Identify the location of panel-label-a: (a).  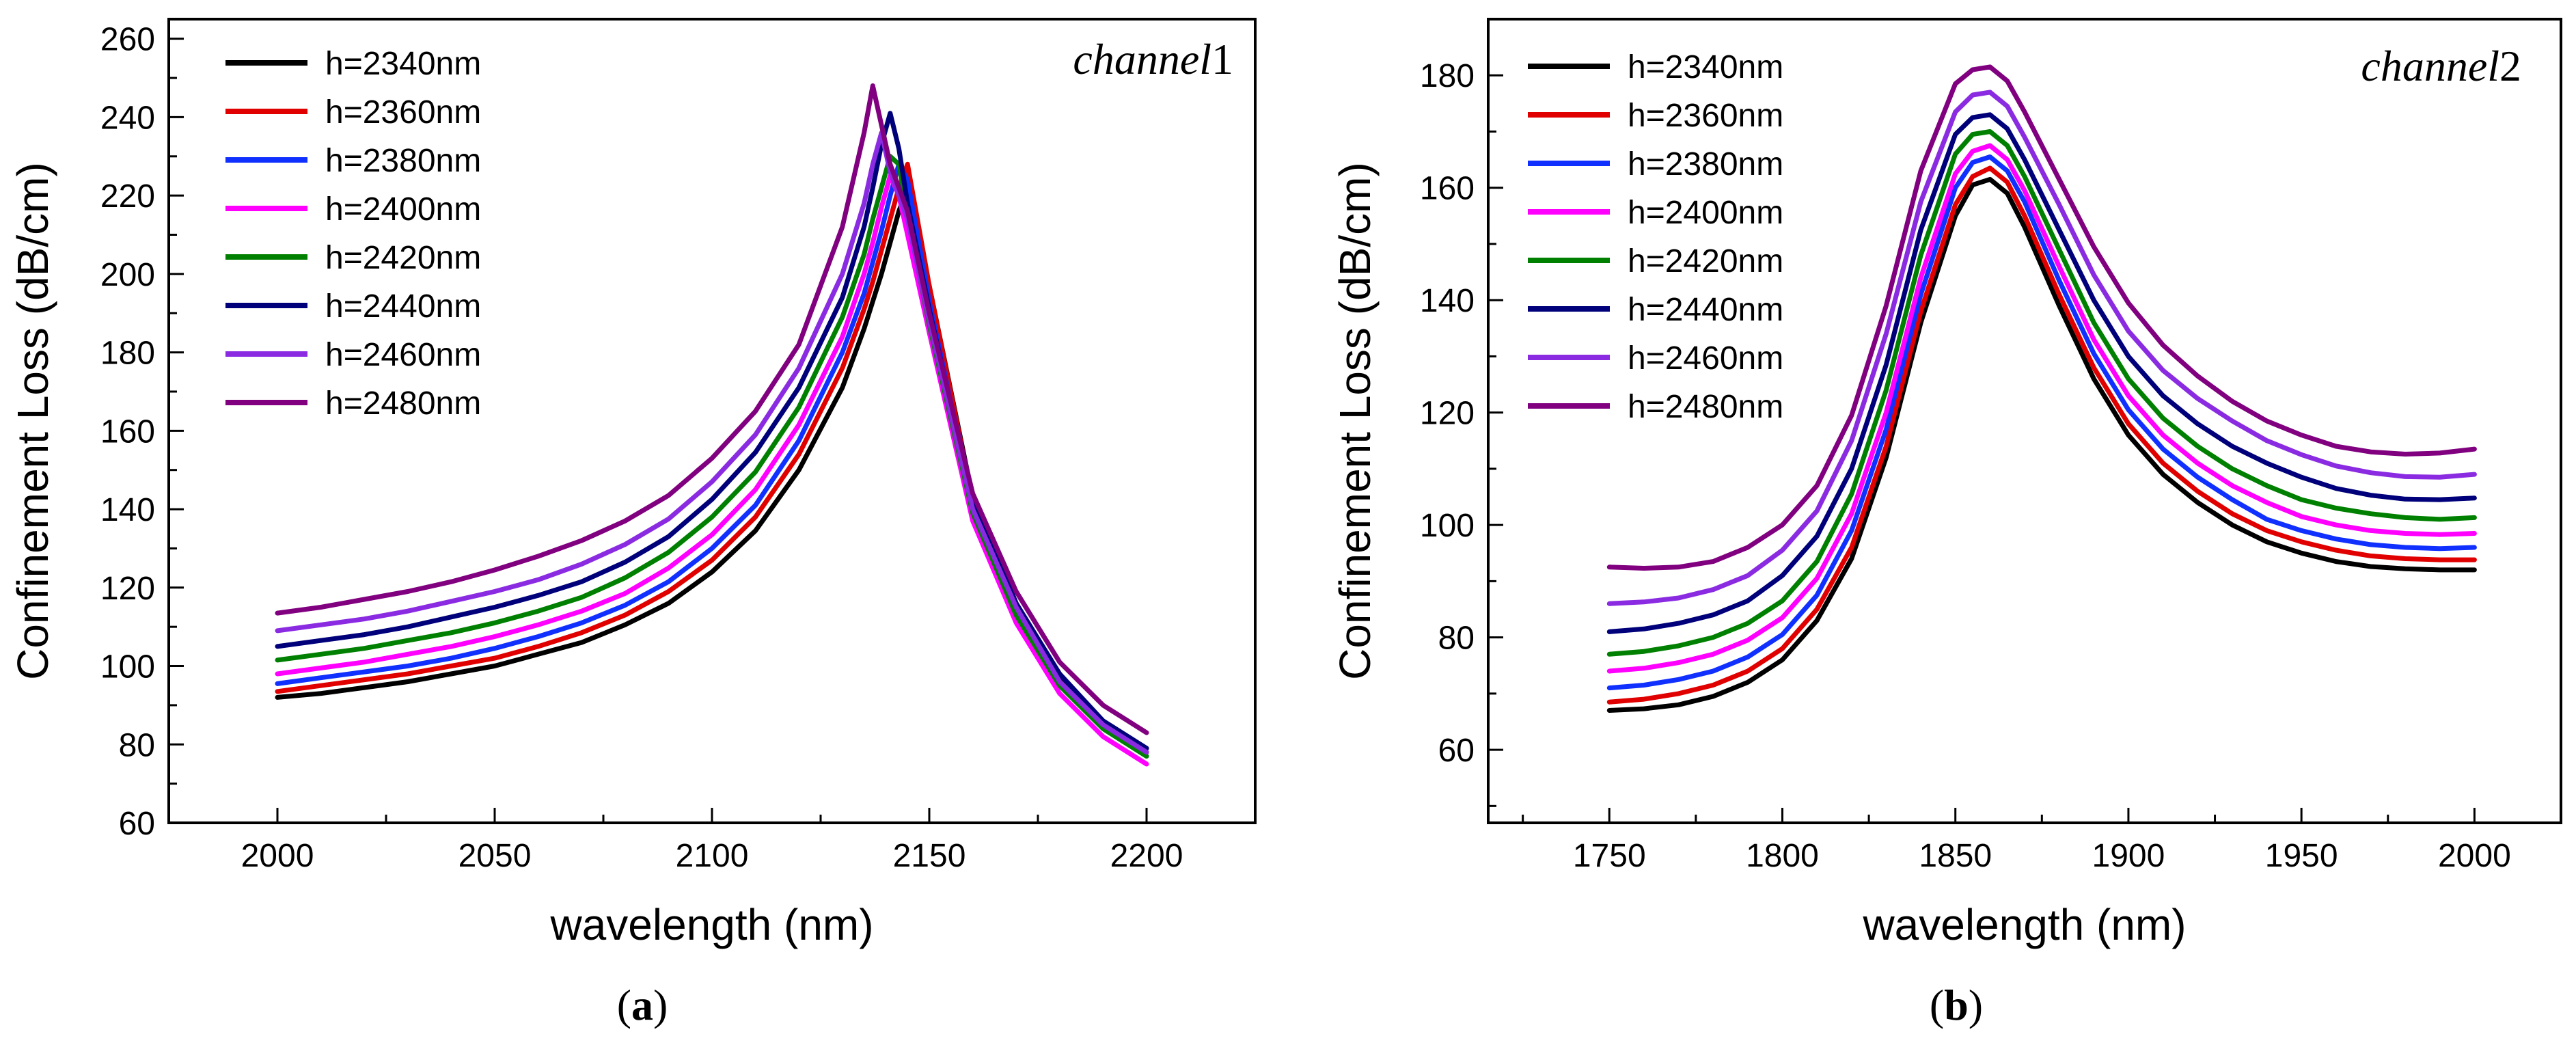
(642, 1005).